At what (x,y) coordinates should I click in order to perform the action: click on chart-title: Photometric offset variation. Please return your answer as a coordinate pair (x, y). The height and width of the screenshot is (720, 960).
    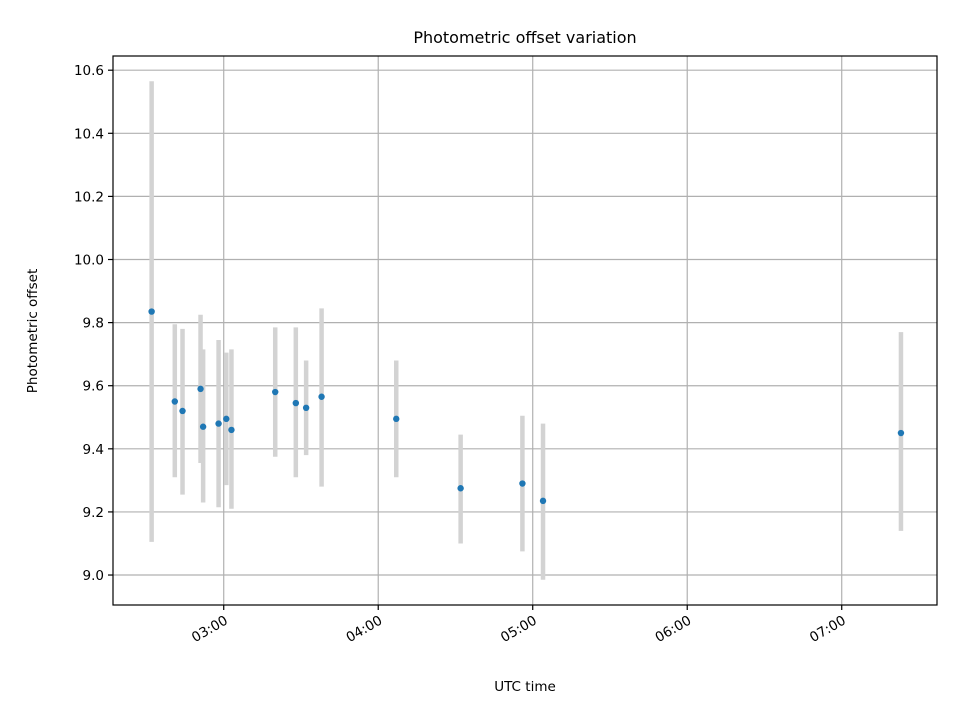
    Looking at the image, I should click on (524, 37).